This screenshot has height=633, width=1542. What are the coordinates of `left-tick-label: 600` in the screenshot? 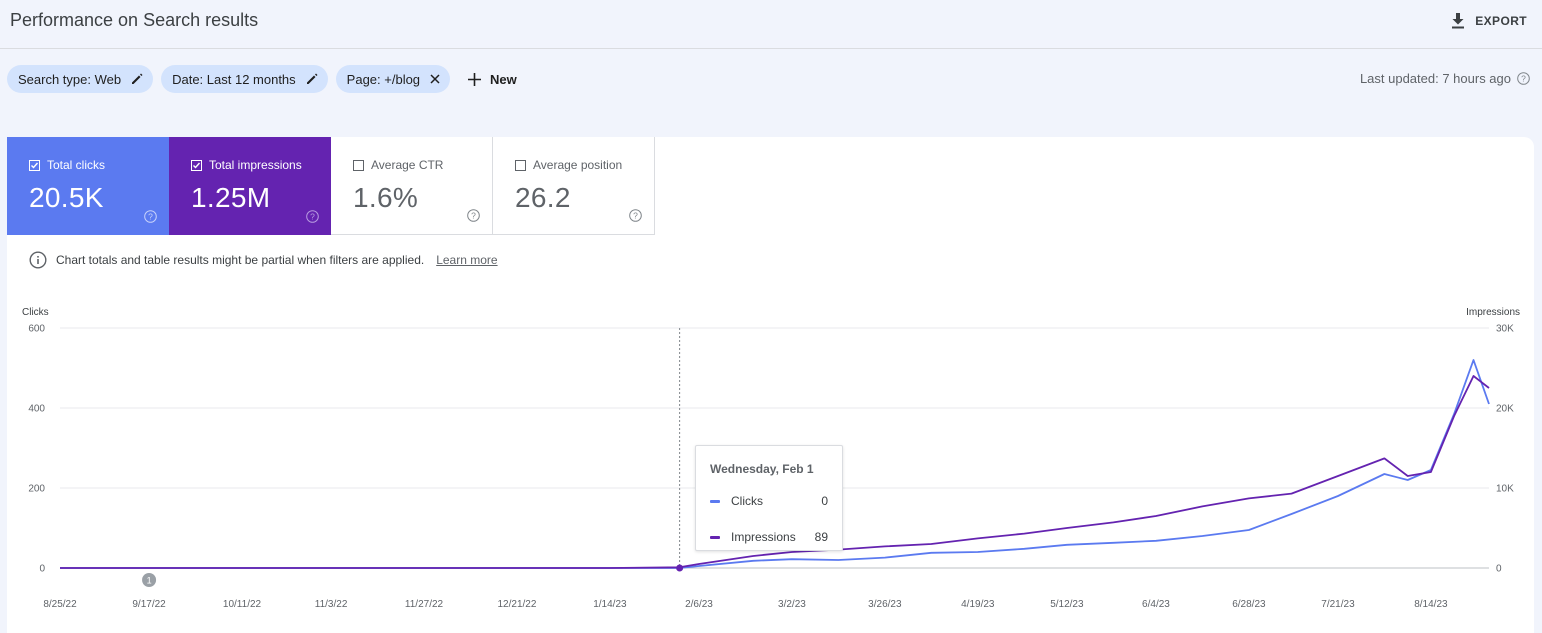 It's located at (36, 329).